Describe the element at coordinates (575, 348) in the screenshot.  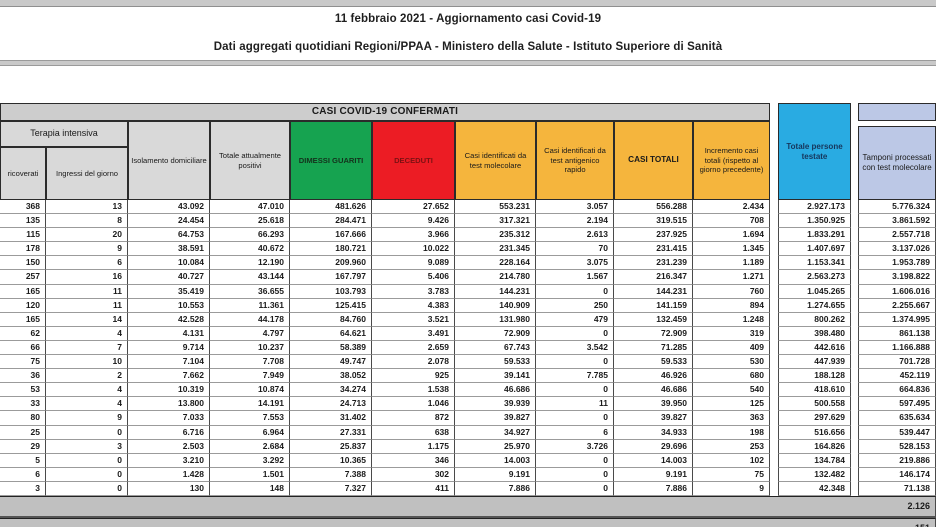
I see `data-cell: 3.542` at that location.